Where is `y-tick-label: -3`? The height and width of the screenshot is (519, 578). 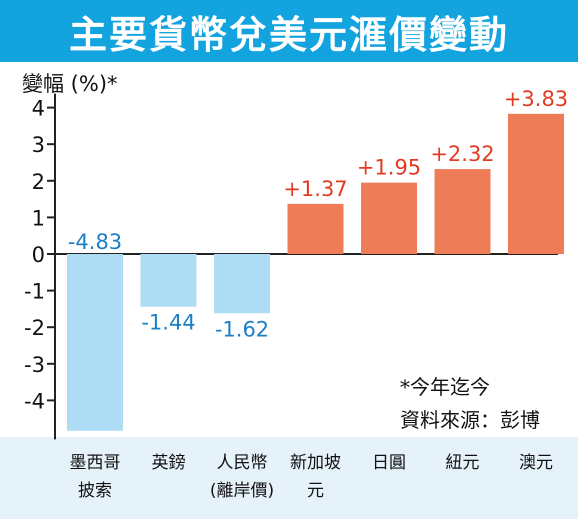 y-tick-label: -3 is located at coordinates (34, 365).